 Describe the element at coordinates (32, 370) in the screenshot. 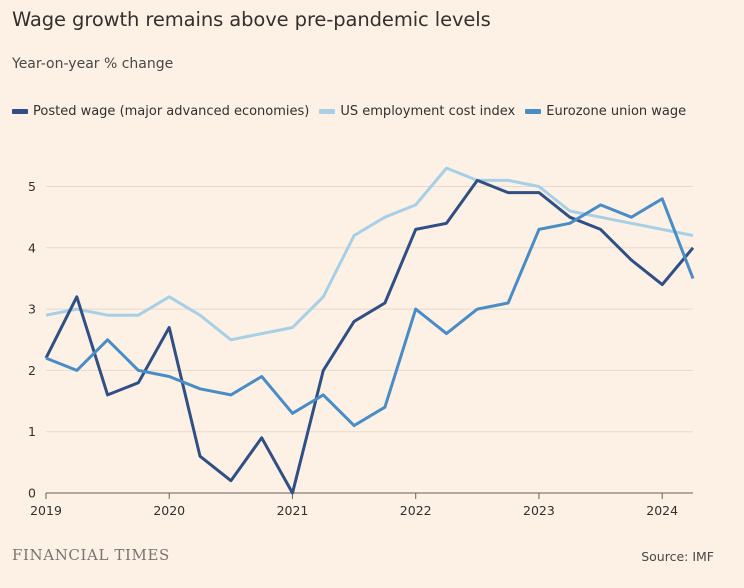

I see `y-tick-label-2: 2` at that location.